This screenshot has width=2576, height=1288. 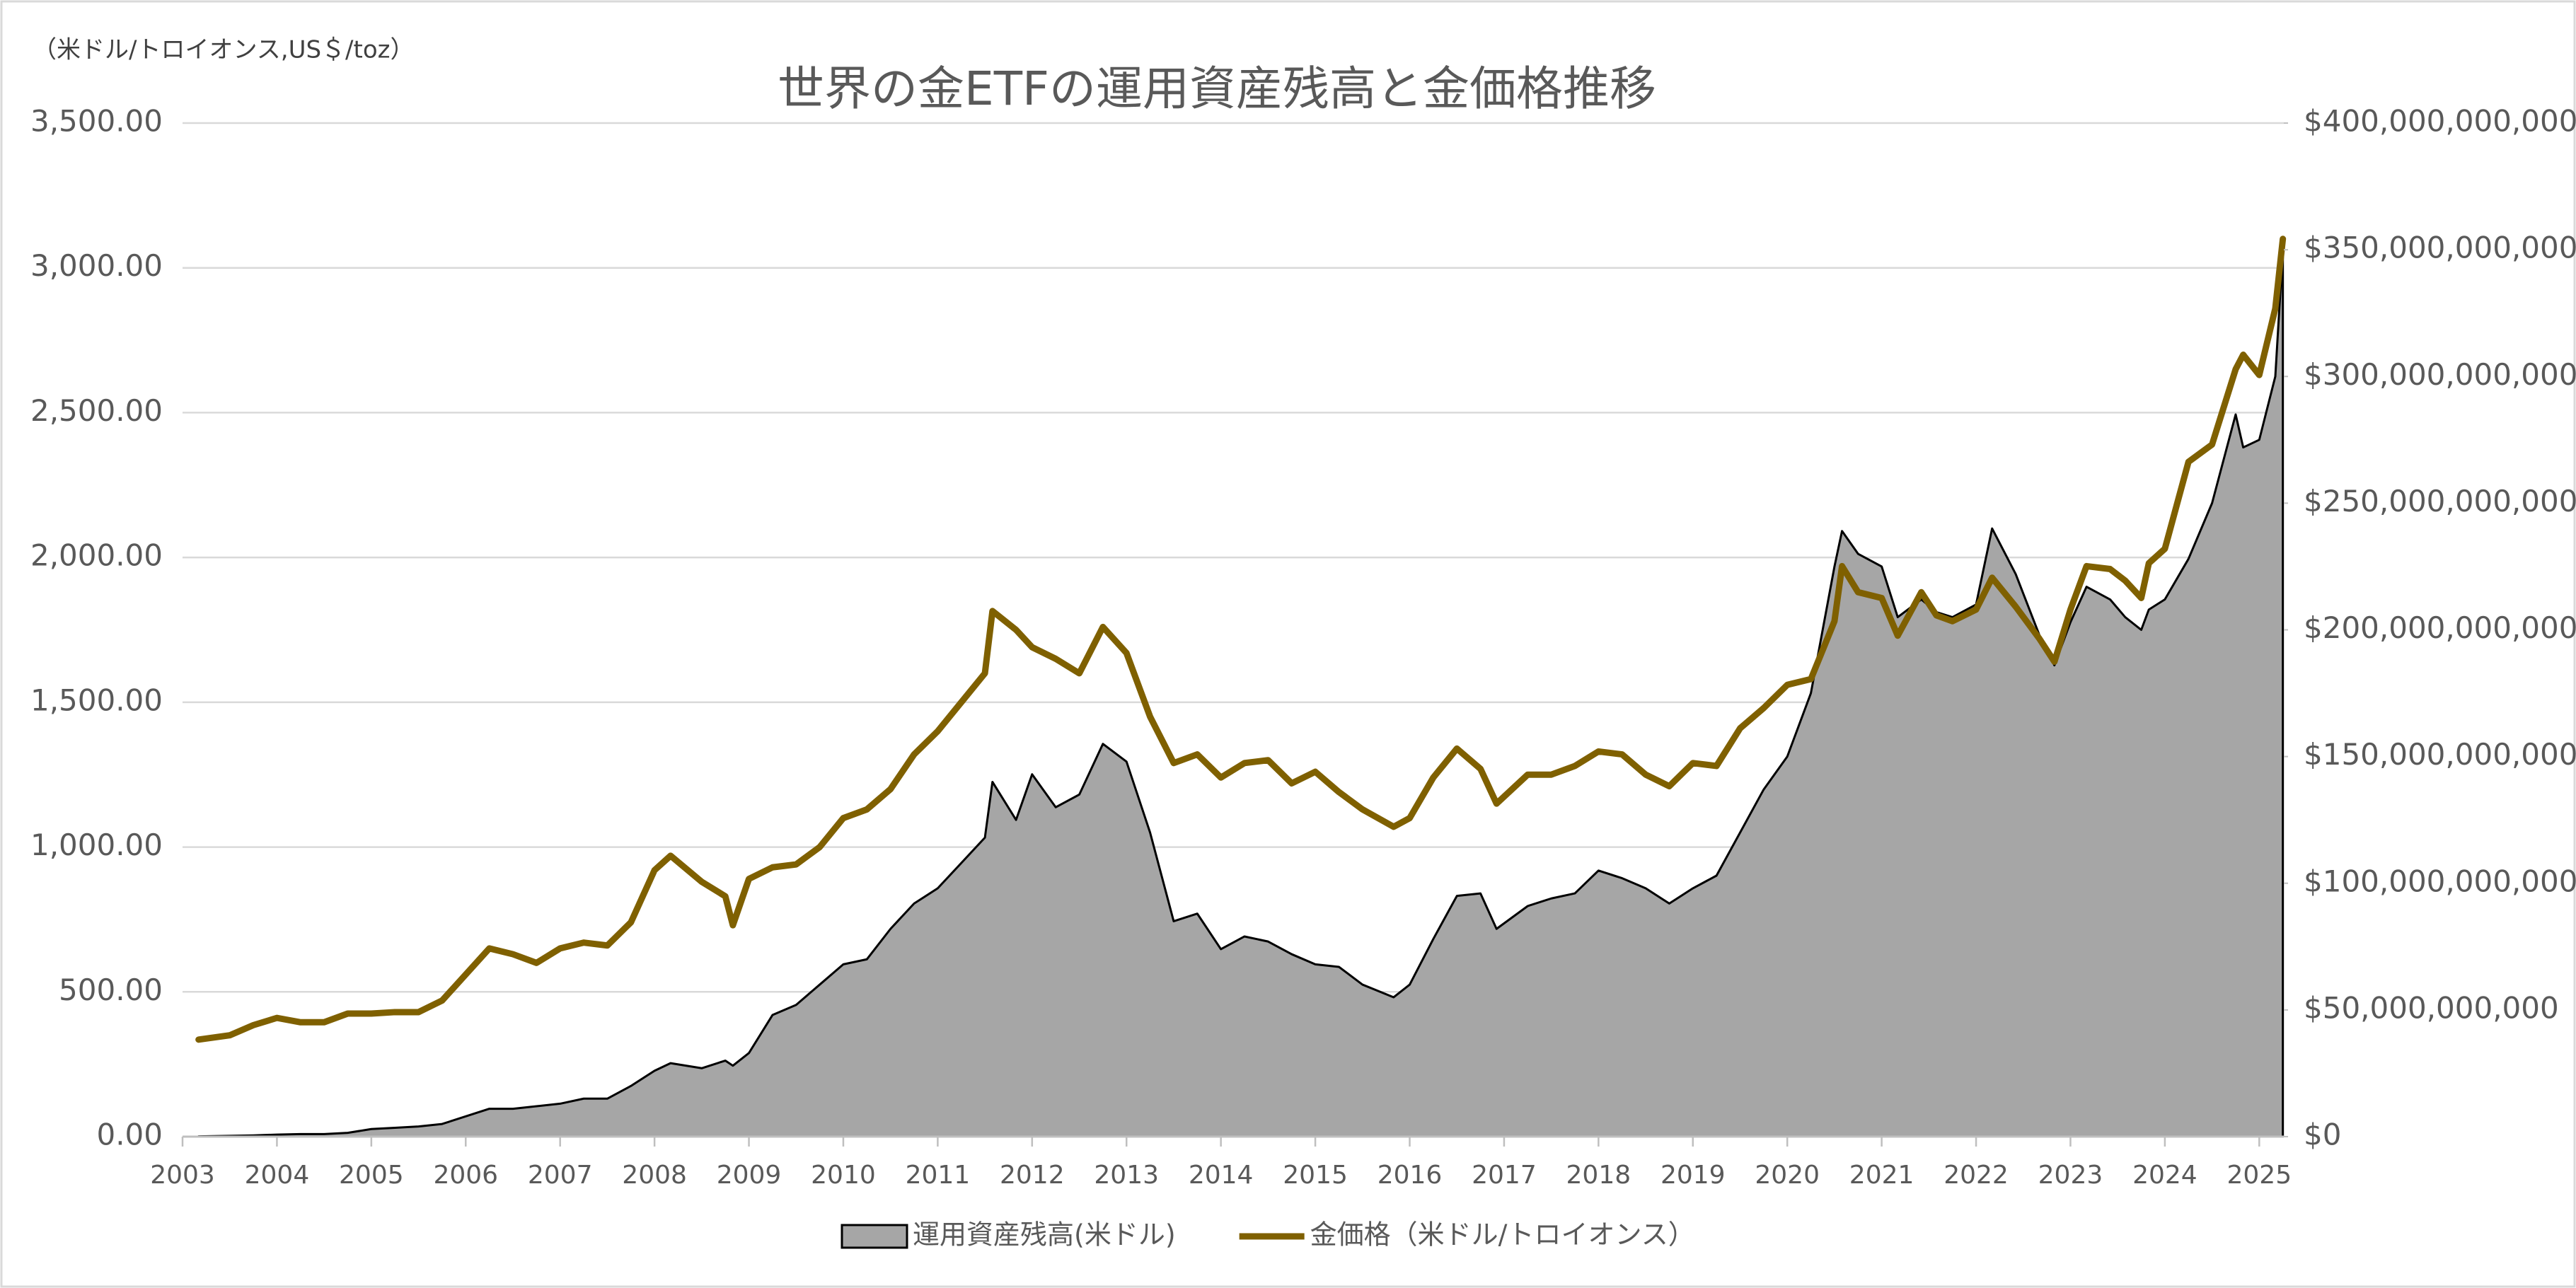 I want to click on x-tick-label: 2016, so click(x=1410, y=1175).